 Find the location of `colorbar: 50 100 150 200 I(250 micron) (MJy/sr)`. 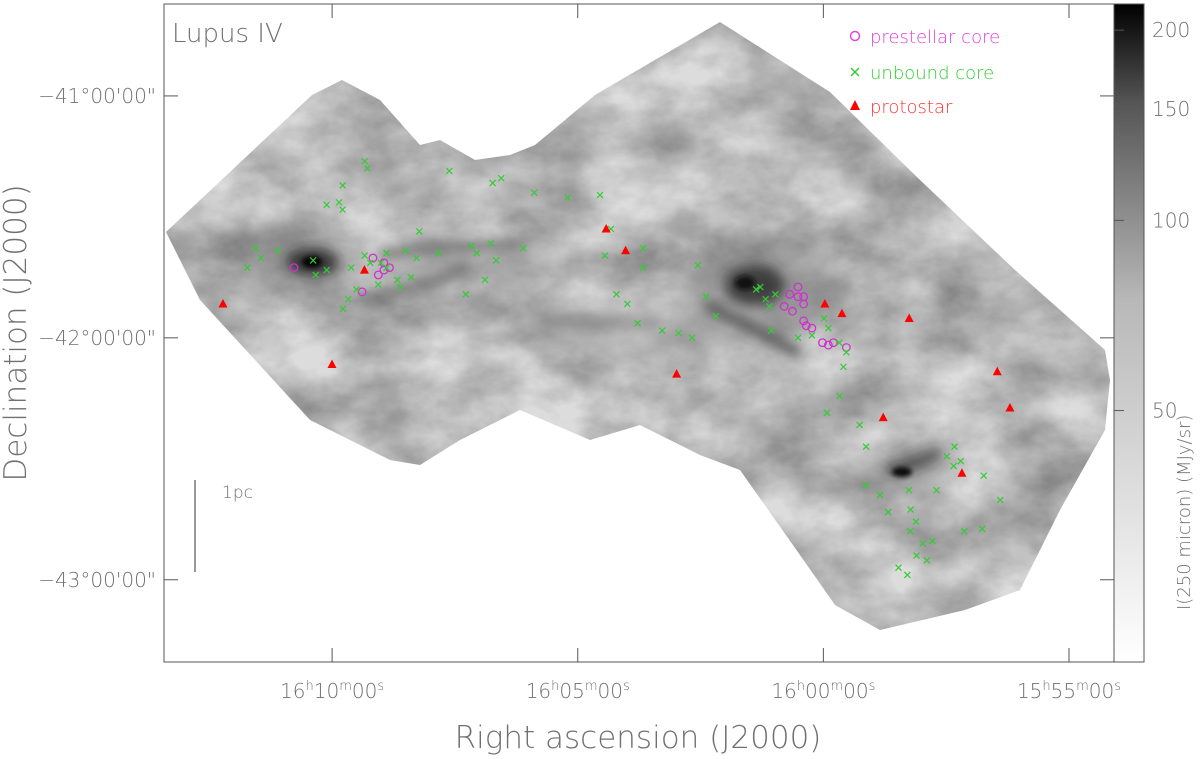

colorbar: 50 100 150 200 I(250 micron) (MJy/sr) is located at coordinates (1154, 333).